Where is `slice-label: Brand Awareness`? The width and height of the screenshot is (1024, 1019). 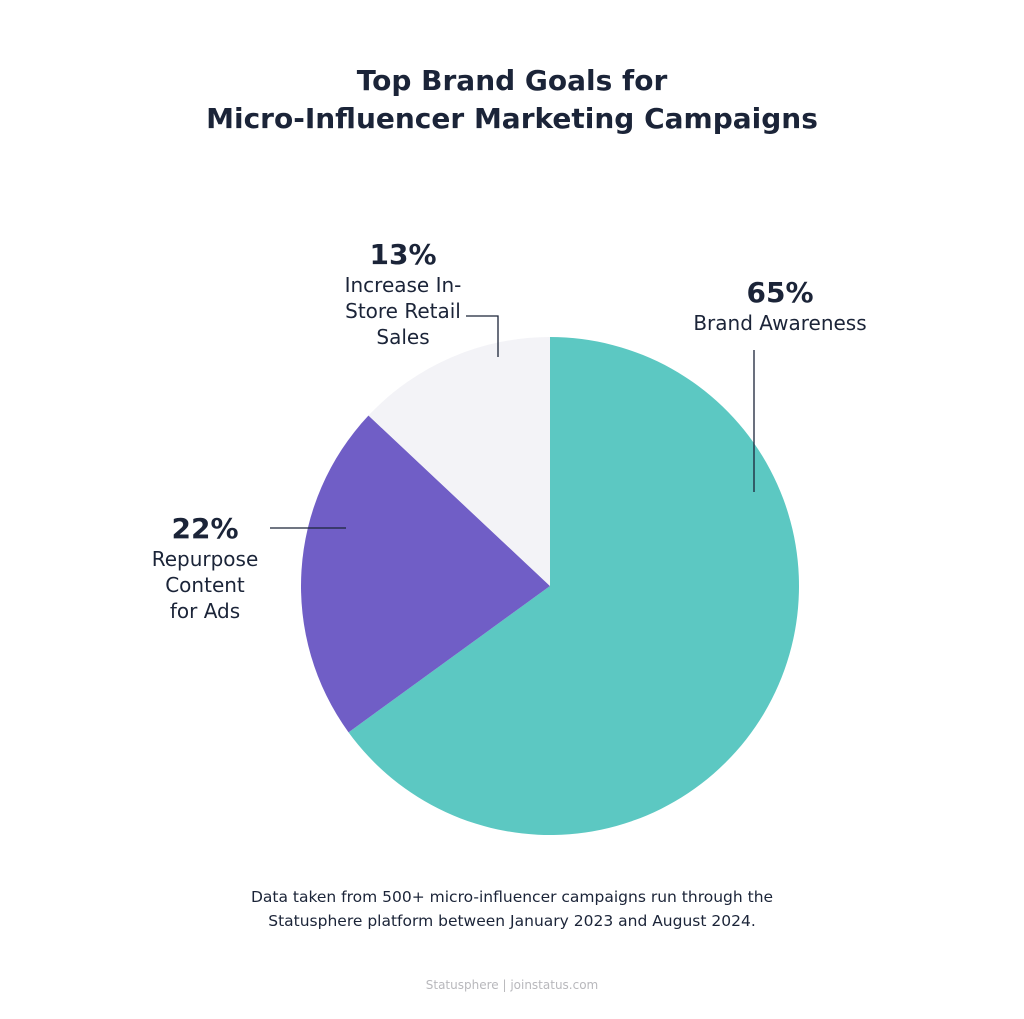 slice-label: Brand Awareness is located at coordinates (780, 323).